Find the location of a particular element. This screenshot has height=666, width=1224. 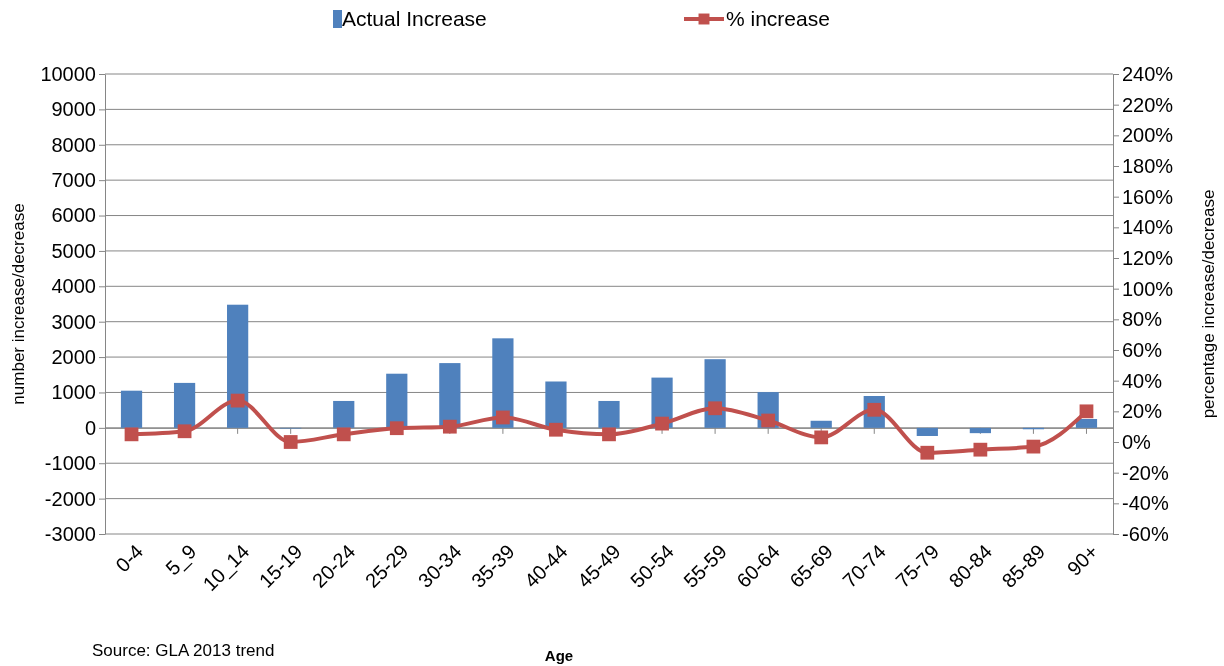

y2-tick-label: 140% is located at coordinates (1148, 227).